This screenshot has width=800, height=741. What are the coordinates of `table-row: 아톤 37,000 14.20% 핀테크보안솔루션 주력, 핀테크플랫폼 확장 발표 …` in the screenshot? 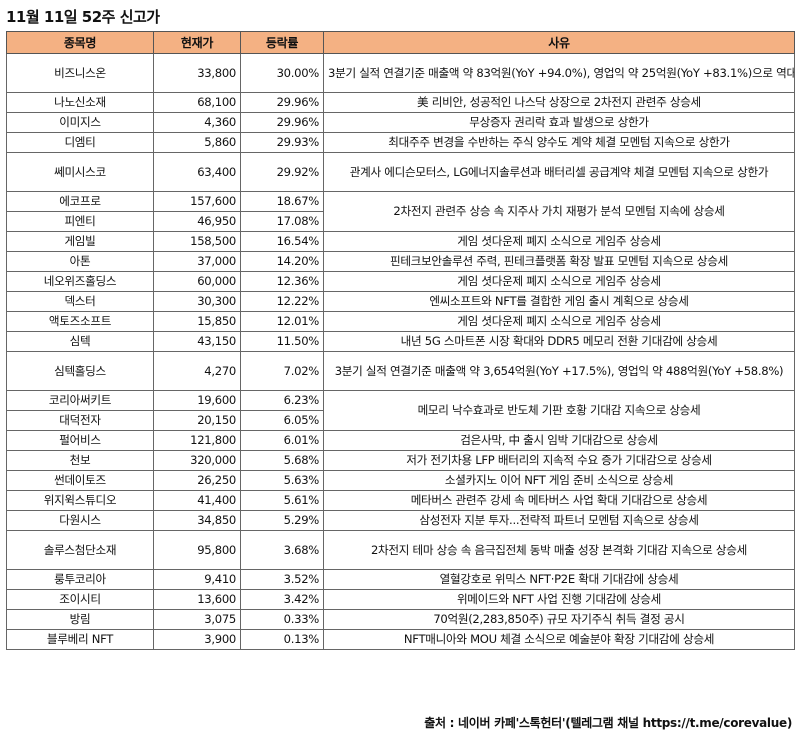 It's located at (400, 261).